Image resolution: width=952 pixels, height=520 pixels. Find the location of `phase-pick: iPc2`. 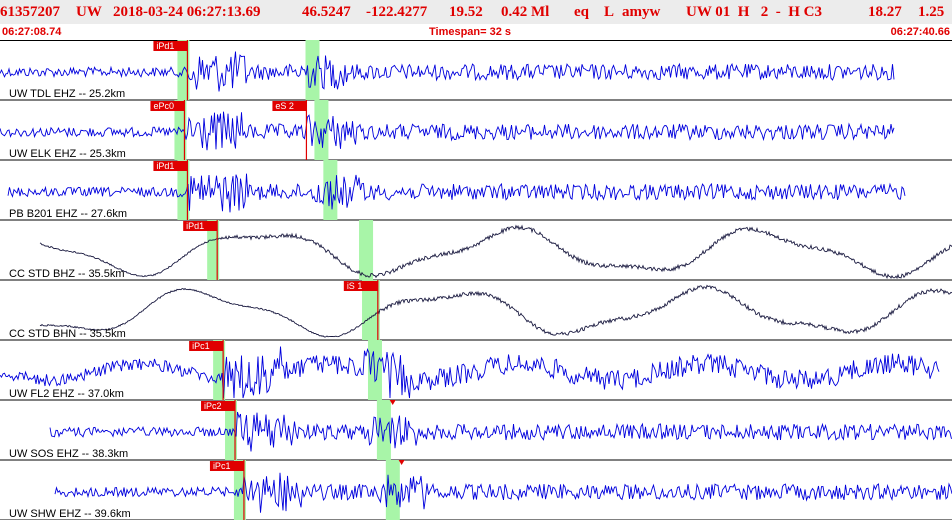

phase-pick: iPc2 is located at coordinates (218, 430).